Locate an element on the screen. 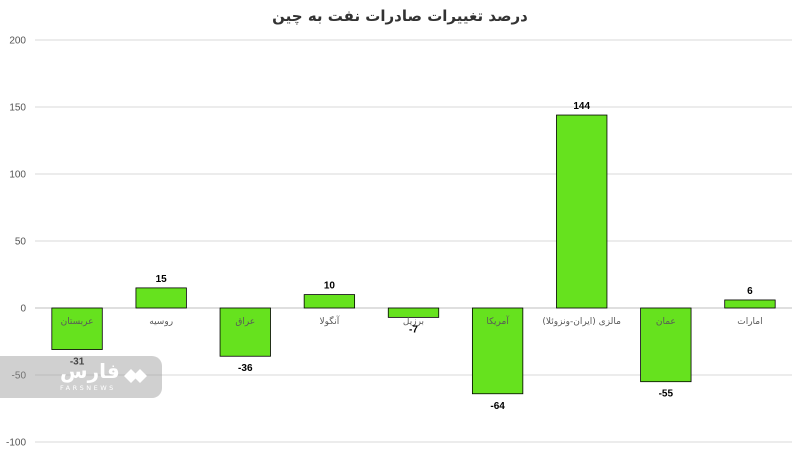 Image resolution: width=800 pixels, height=450 pixels. data-label: 6 is located at coordinates (750, 291).